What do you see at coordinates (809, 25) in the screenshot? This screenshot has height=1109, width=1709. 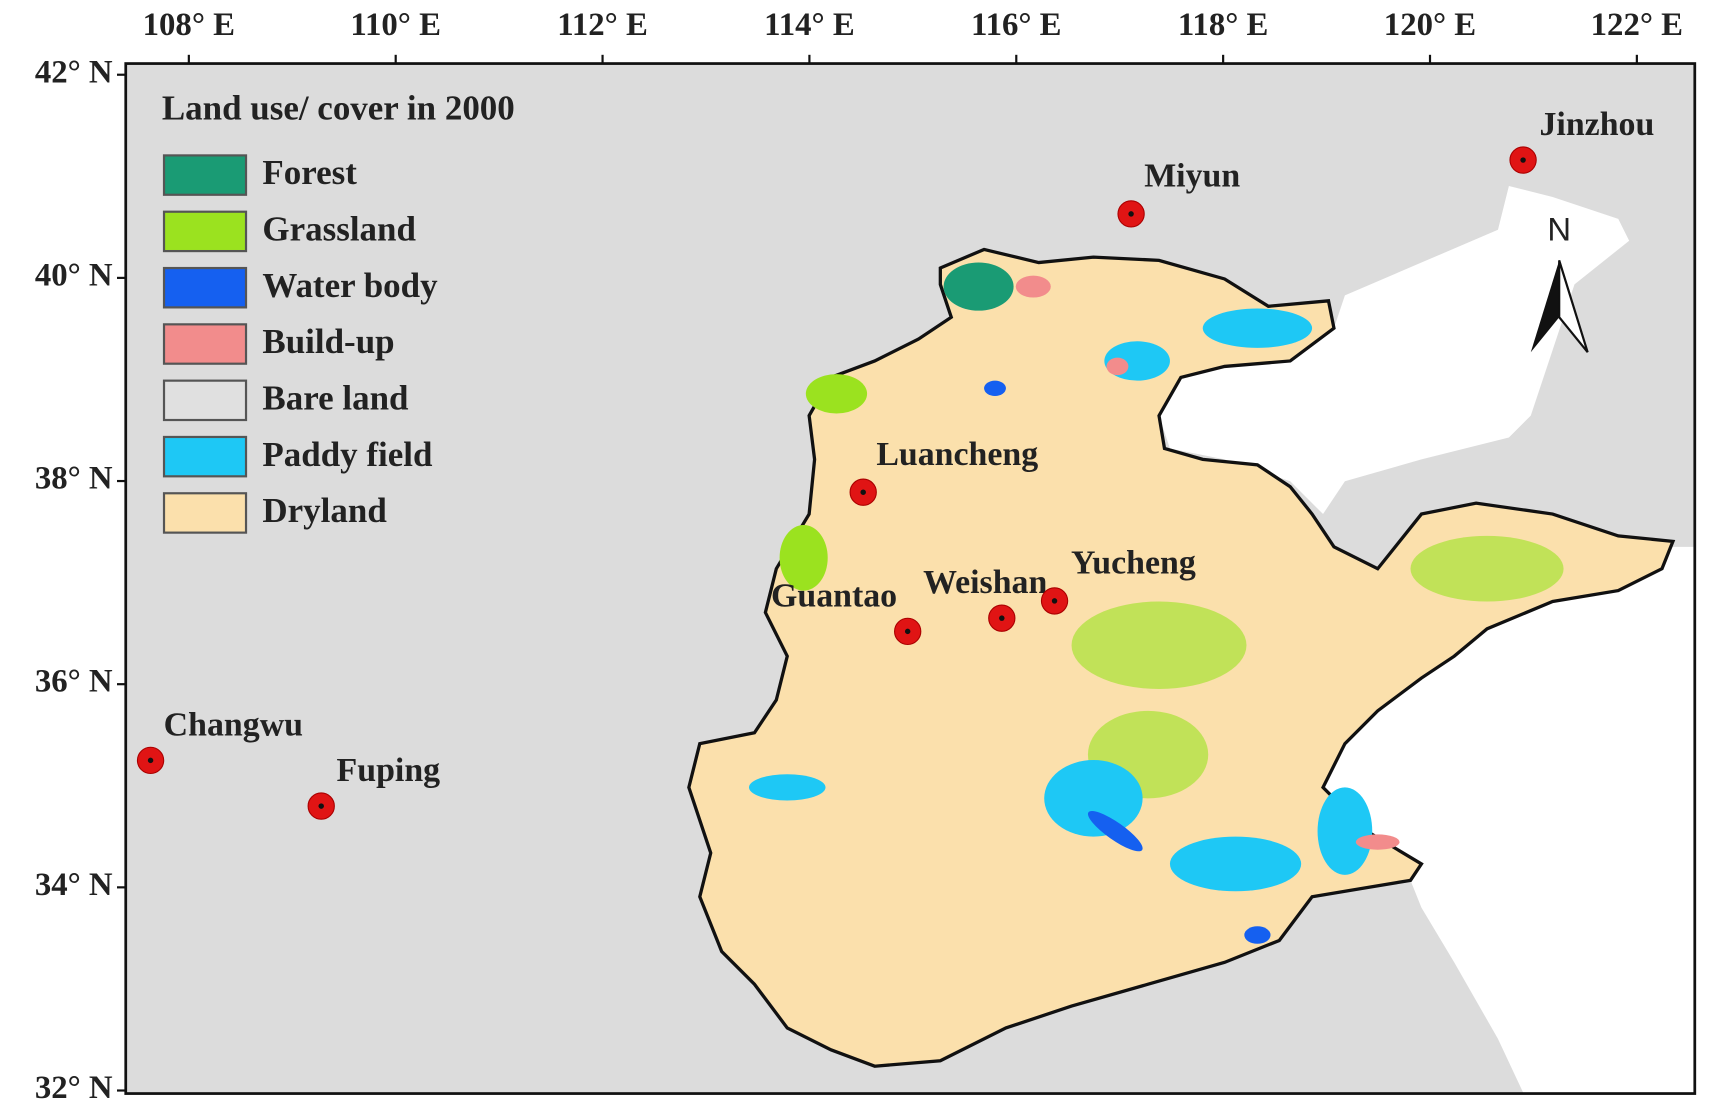 I see `x-tick-label: 114° E` at bounding box center [809, 25].